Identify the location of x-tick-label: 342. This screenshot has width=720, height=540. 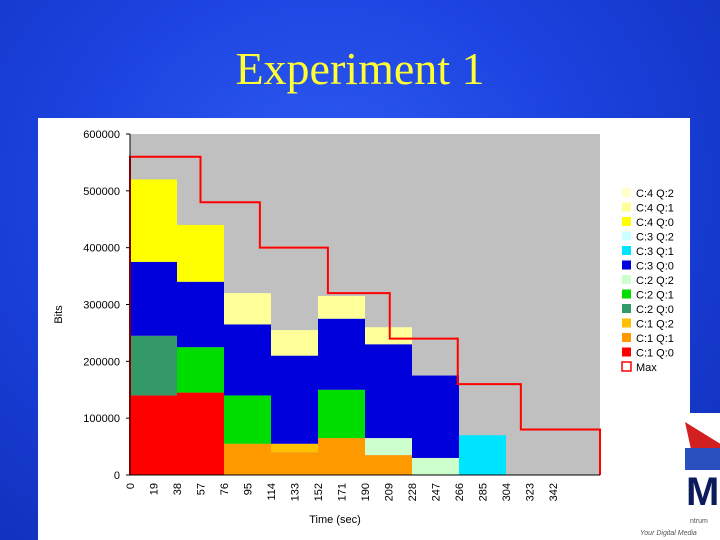
(554, 492).